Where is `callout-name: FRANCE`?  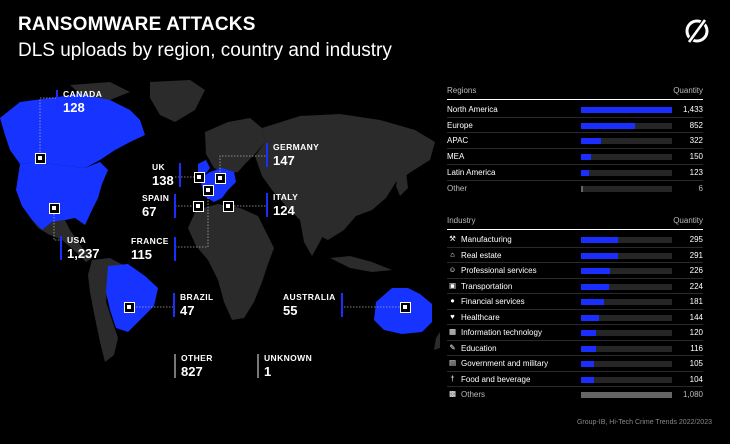
callout-name: FRANCE is located at coordinates (150, 241).